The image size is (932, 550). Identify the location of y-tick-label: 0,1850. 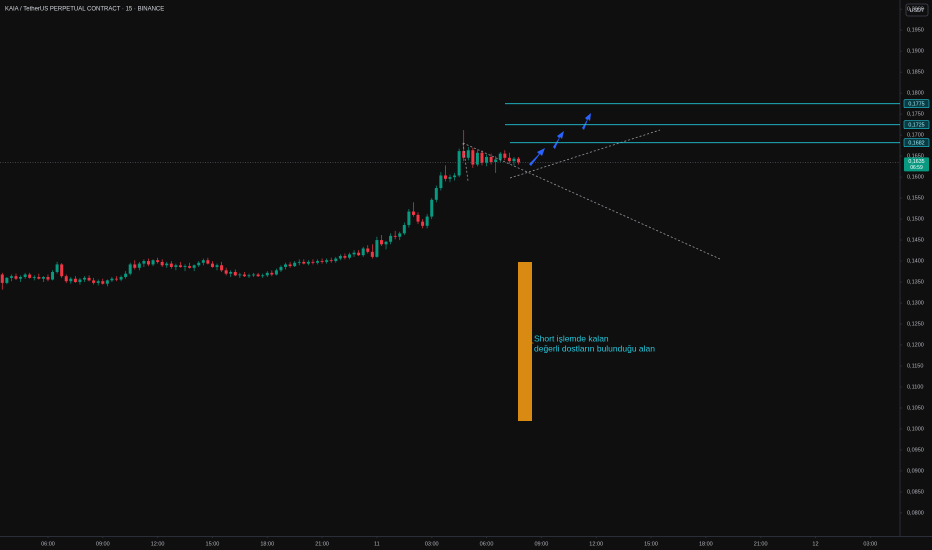
(915, 73).